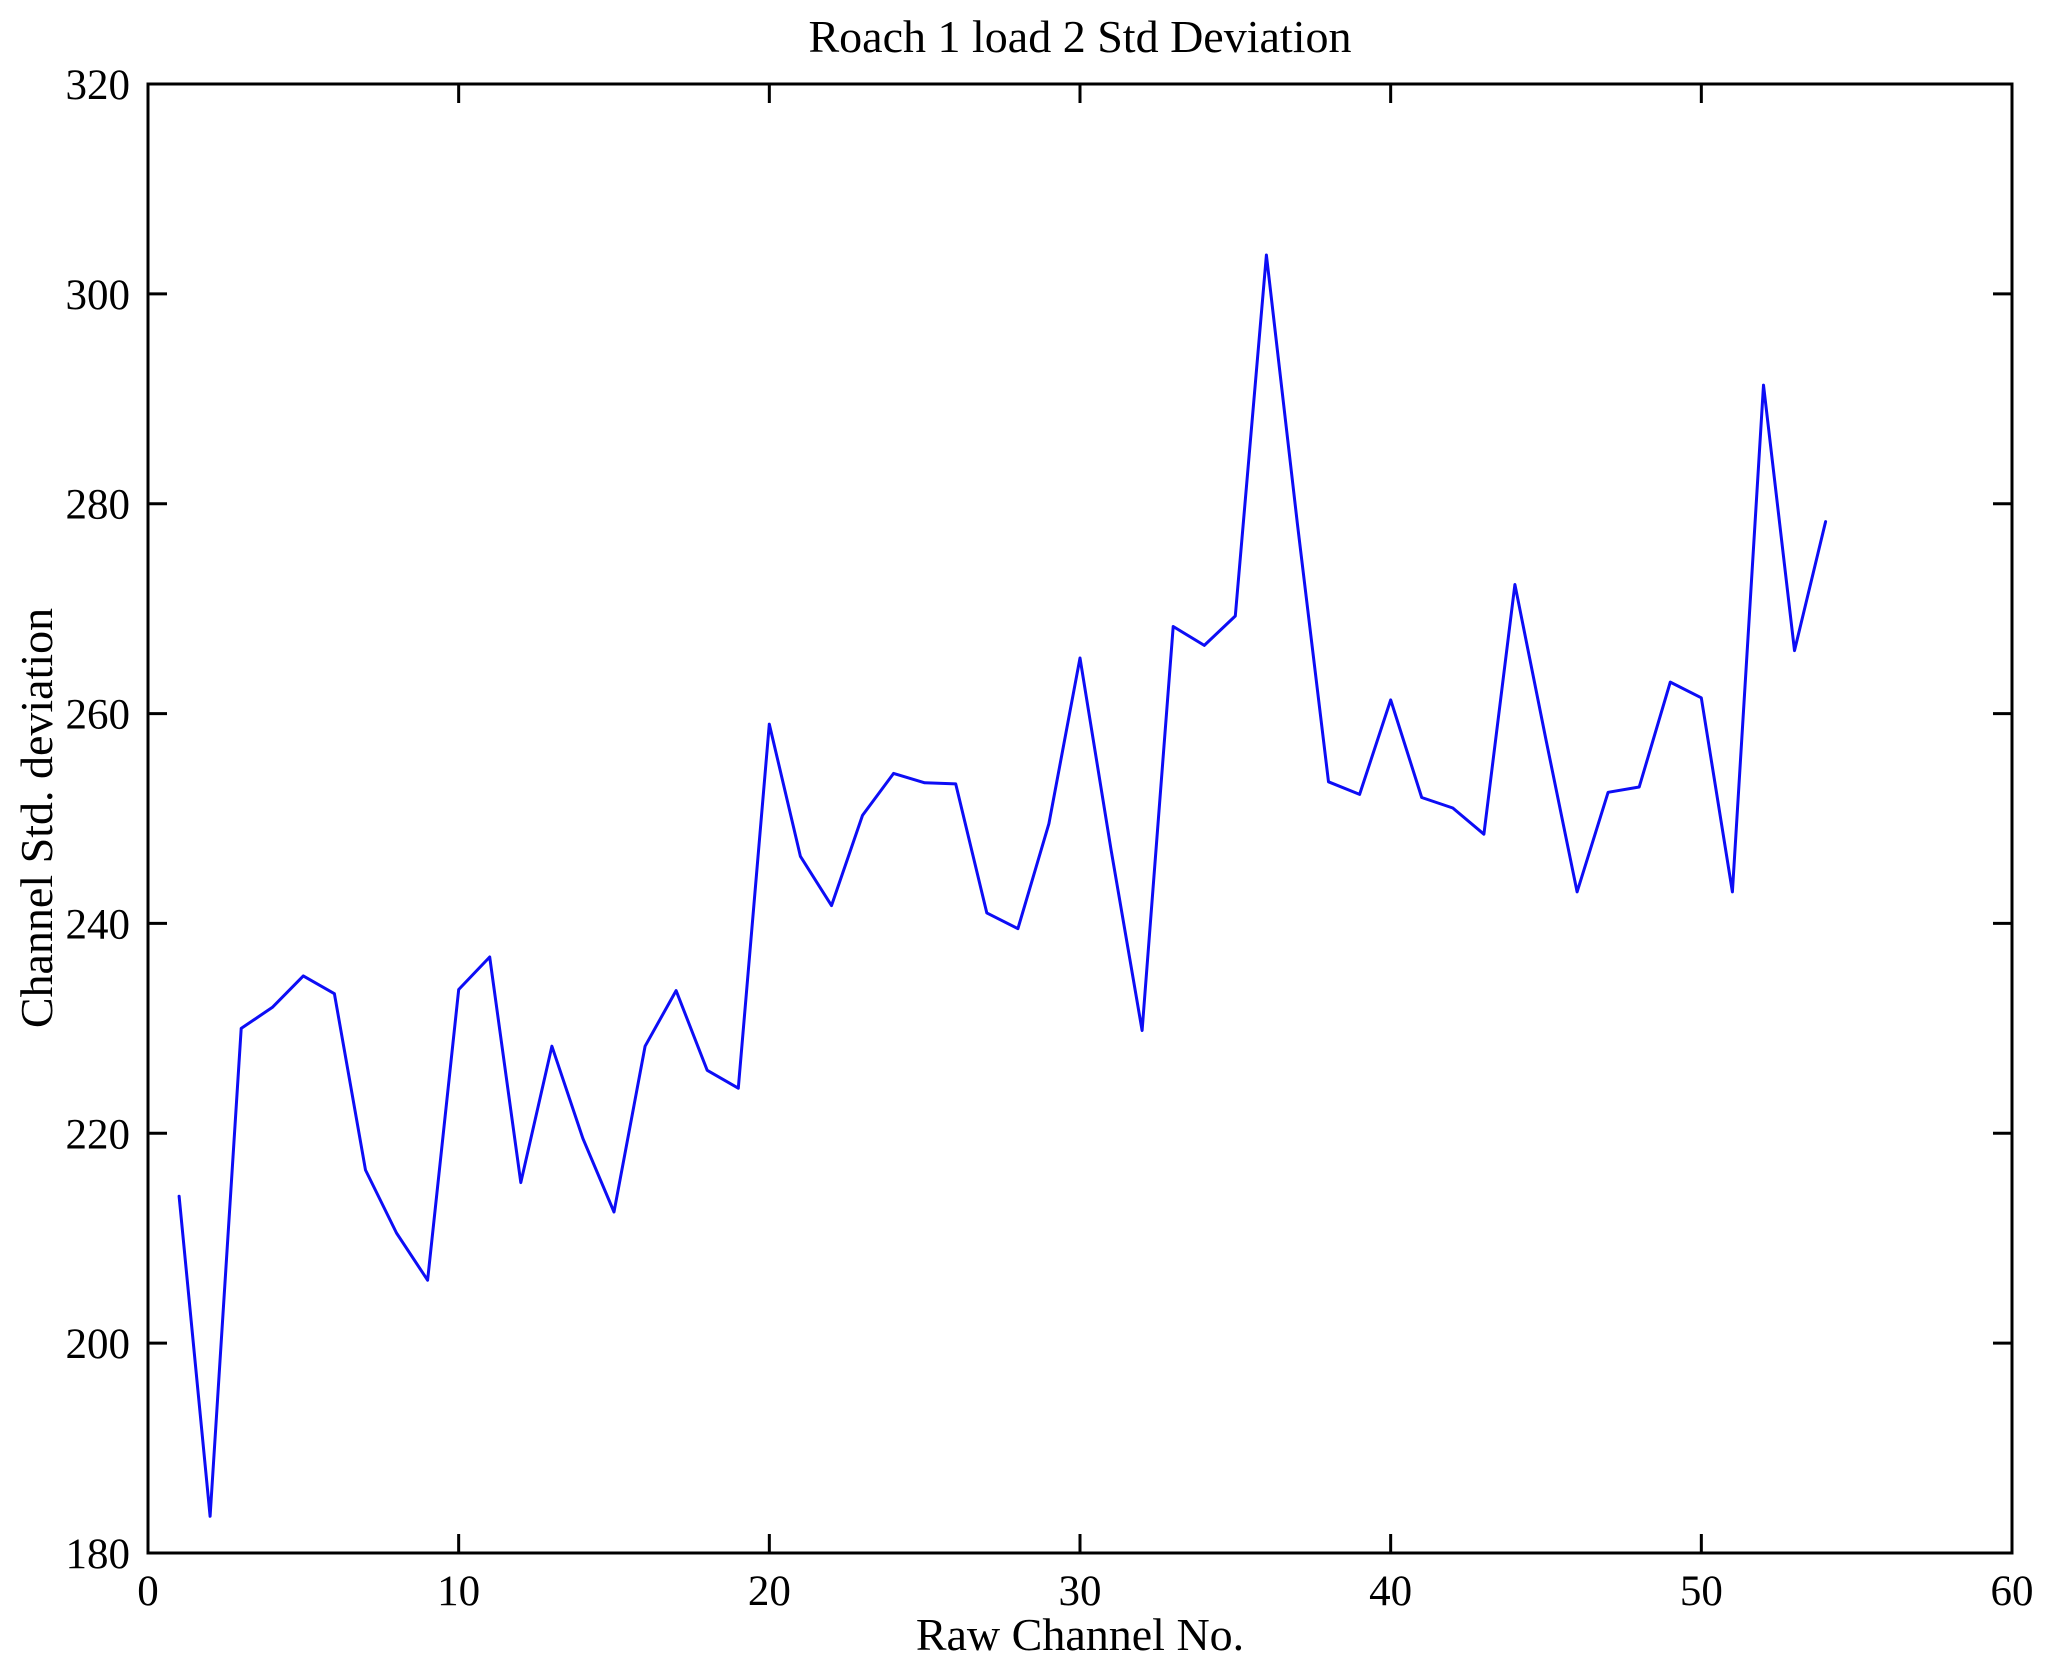  What do you see at coordinates (1080, 36) in the screenshot?
I see `chart-title: Roach 1 load 2 Std Deviation` at bounding box center [1080, 36].